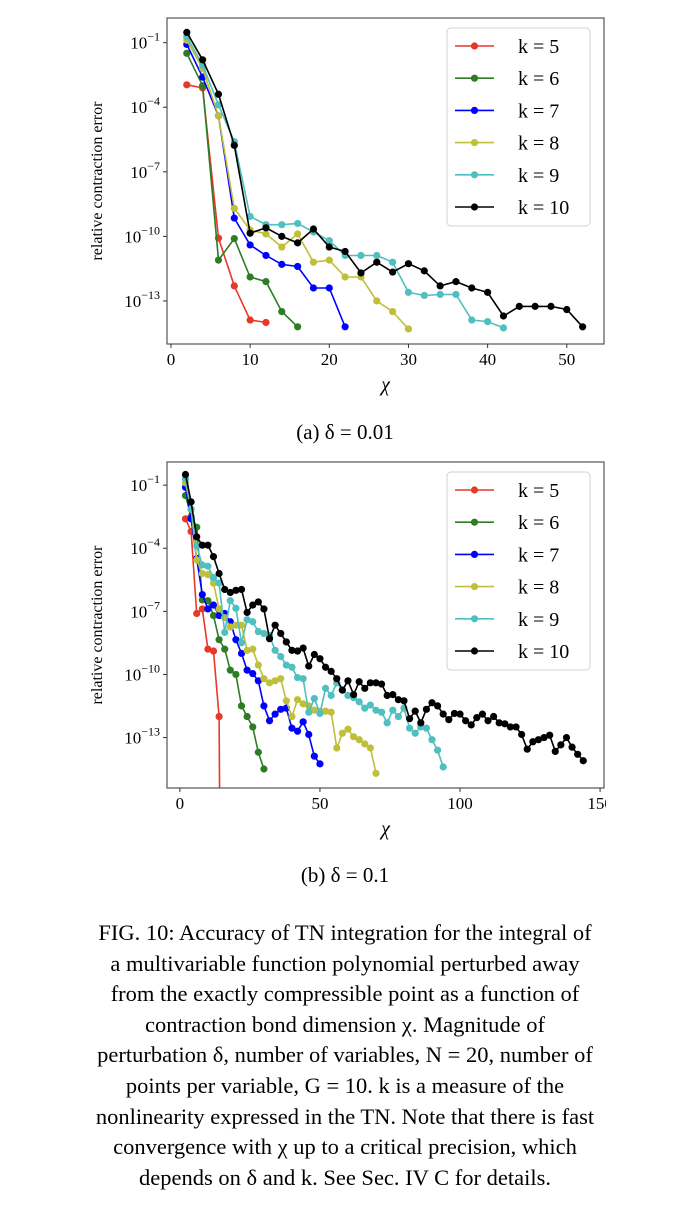 This screenshot has width=690, height=1206. I want to click on legend-item: k = 5, so click(507, 491).